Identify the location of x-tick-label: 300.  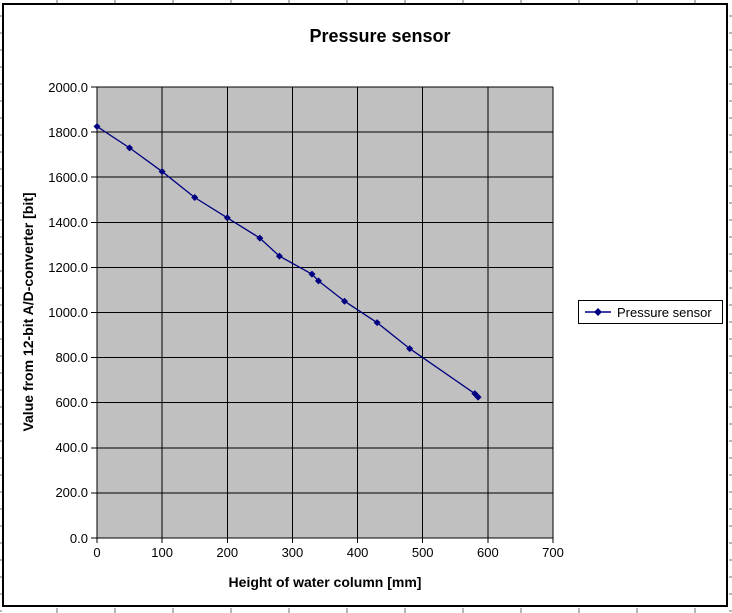
(292, 552).